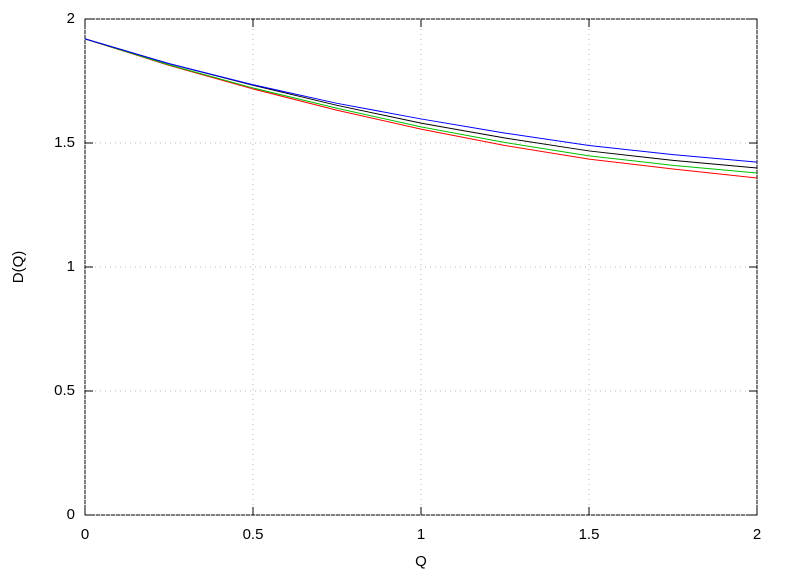 This screenshot has width=788, height=576. I want to click on x-tick-label: 0.5, so click(253, 534).